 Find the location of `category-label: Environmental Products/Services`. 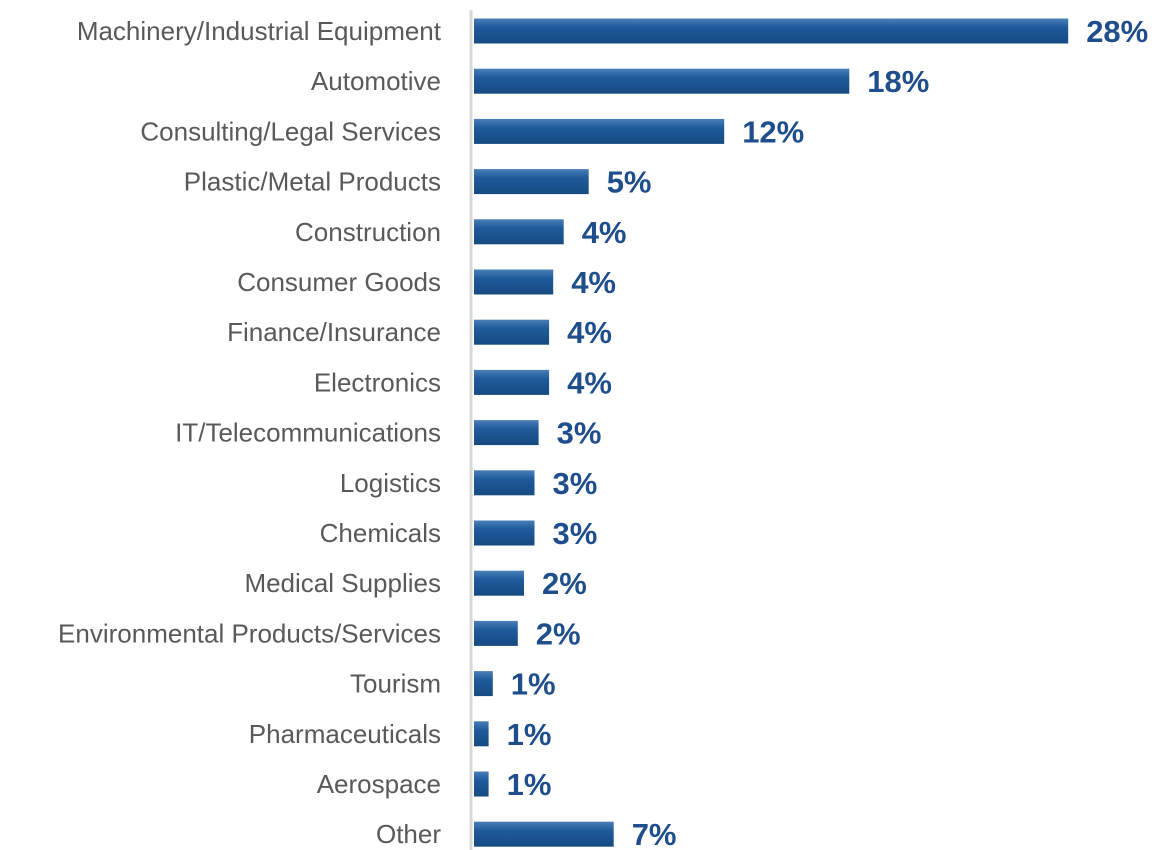

category-label: Environmental Products/Services is located at coordinates (249, 633).